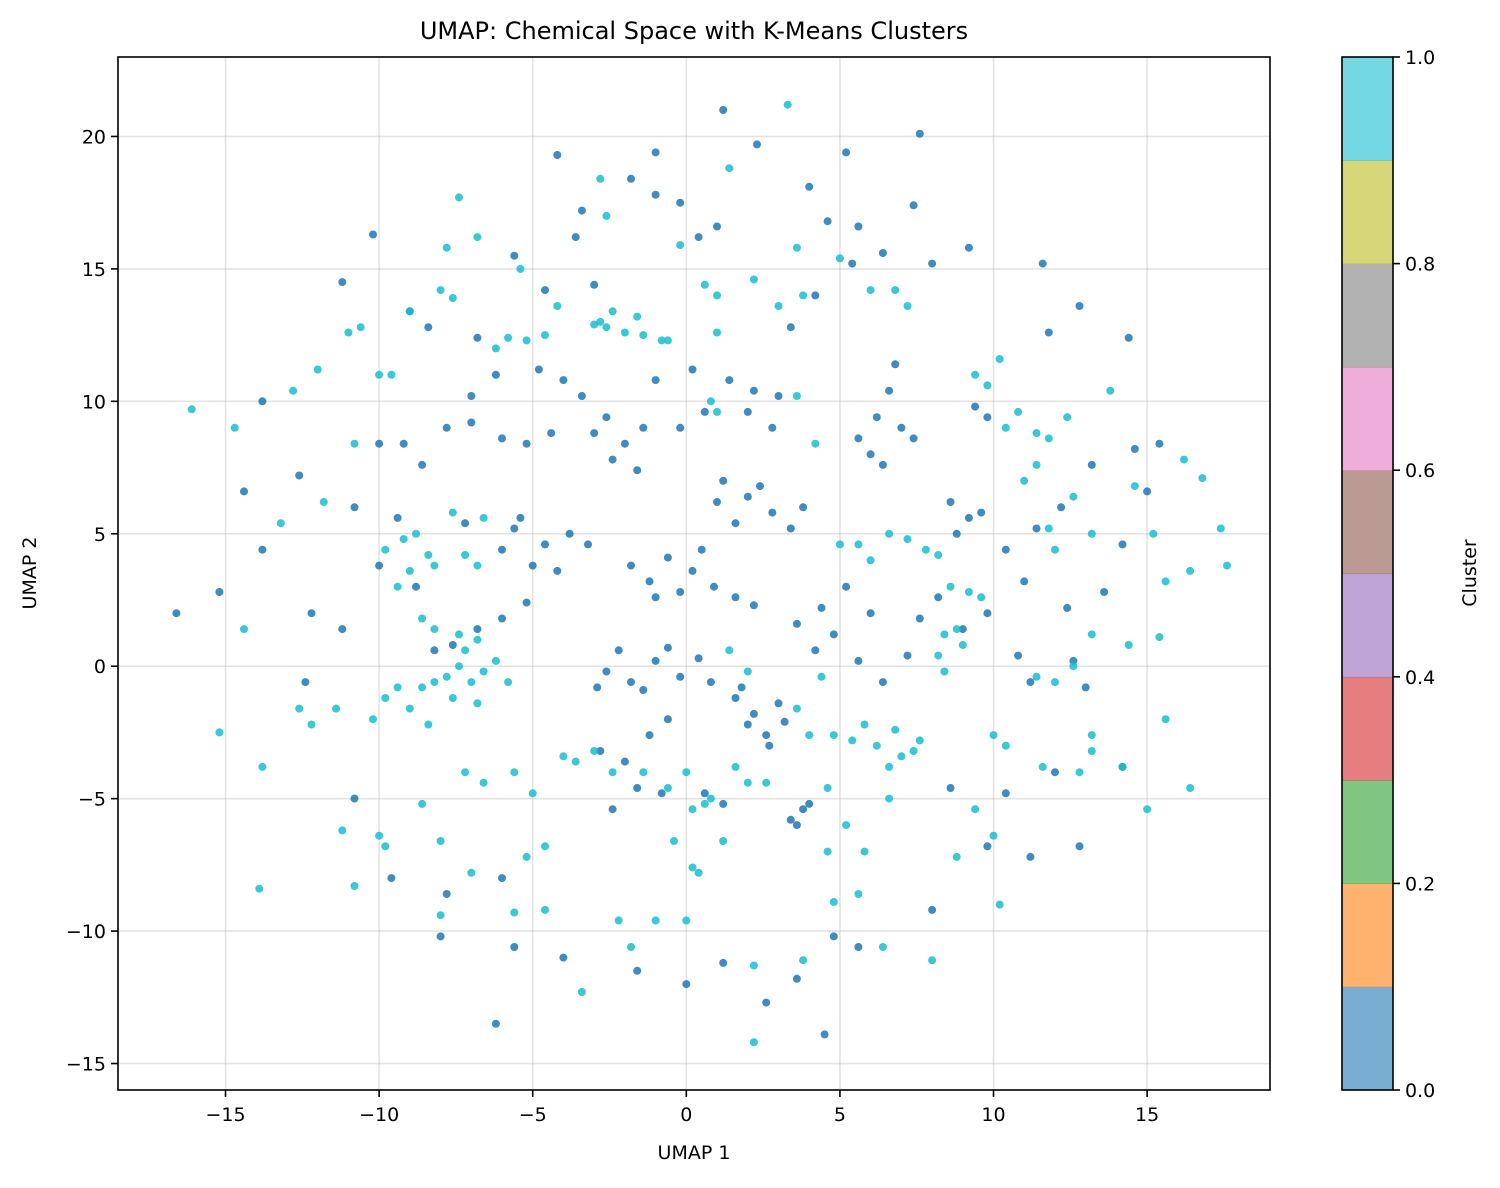  Describe the element at coordinates (379, 1115) in the screenshot. I see `x-tick-label: −10` at that location.